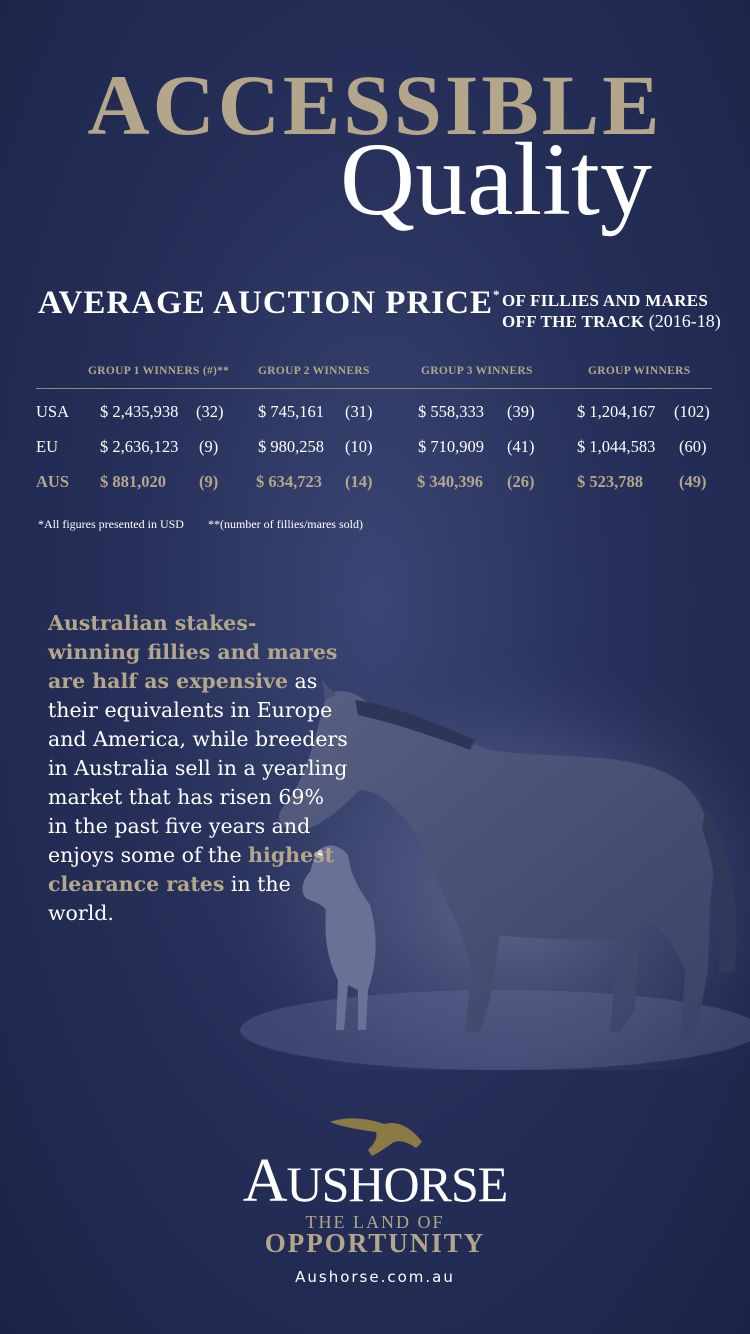 The height and width of the screenshot is (1334, 750). What do you see at coordinates (616, 446) in the screenshot?
I see `price-cell: $ 1,044,583` at bounding box center [616, 446].